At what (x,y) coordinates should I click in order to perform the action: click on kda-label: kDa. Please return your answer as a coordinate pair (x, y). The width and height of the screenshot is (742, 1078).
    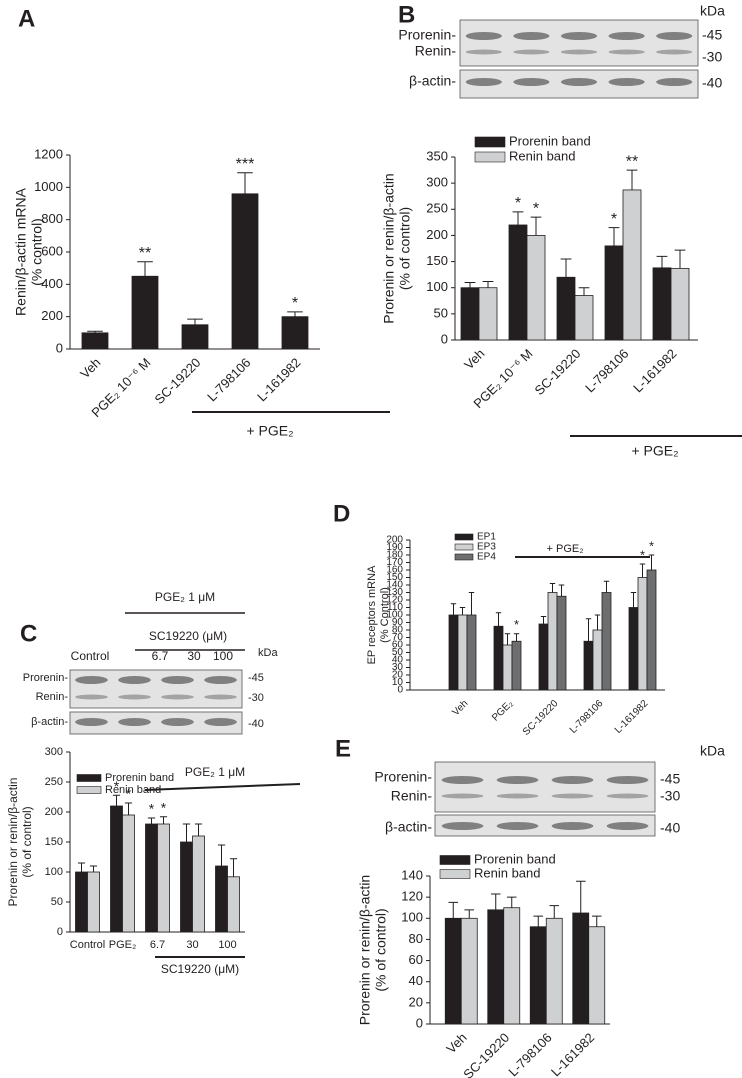
    Looking at the image, I should click on (268, 653).